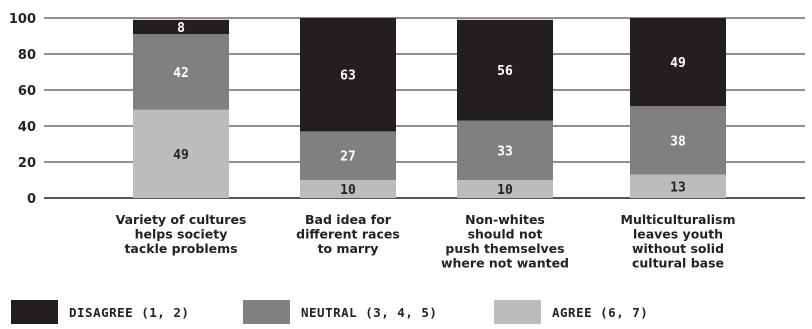 The width and height of the screenshot is (812, 329). I want to click on category-label-line: push themselves, so click(504, 248).